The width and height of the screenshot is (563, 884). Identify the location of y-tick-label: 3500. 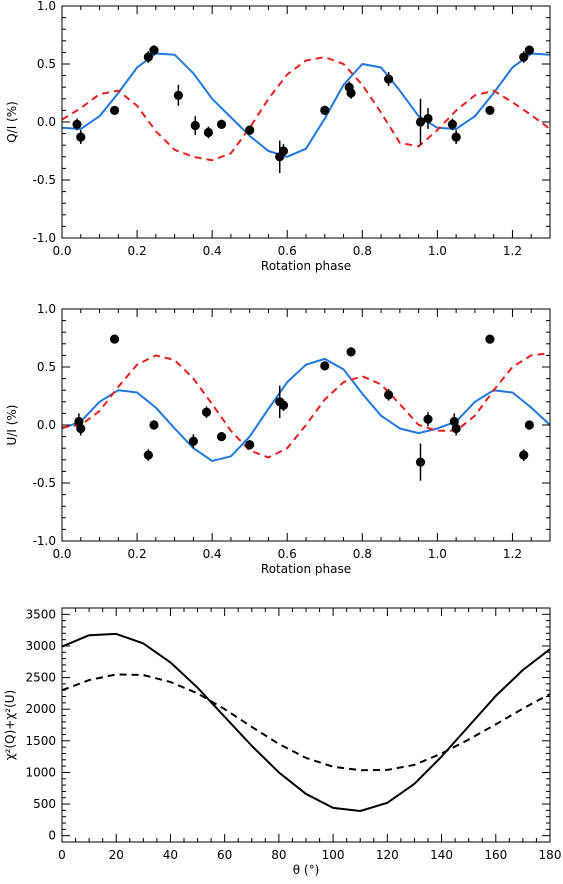
(40, 614).